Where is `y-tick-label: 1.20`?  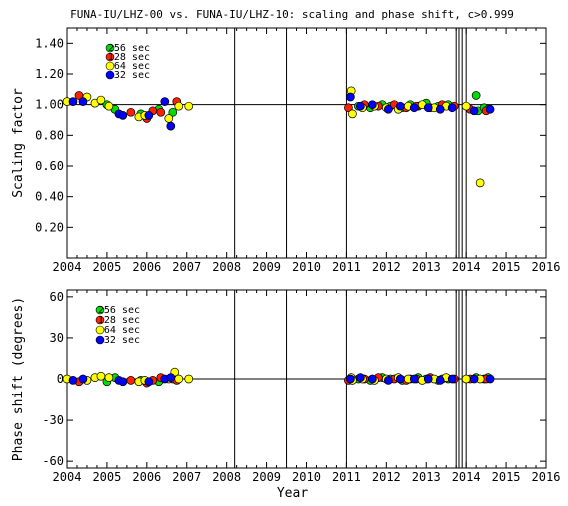 y-tick-label: 1.20 is located at coordinates (49, 74).